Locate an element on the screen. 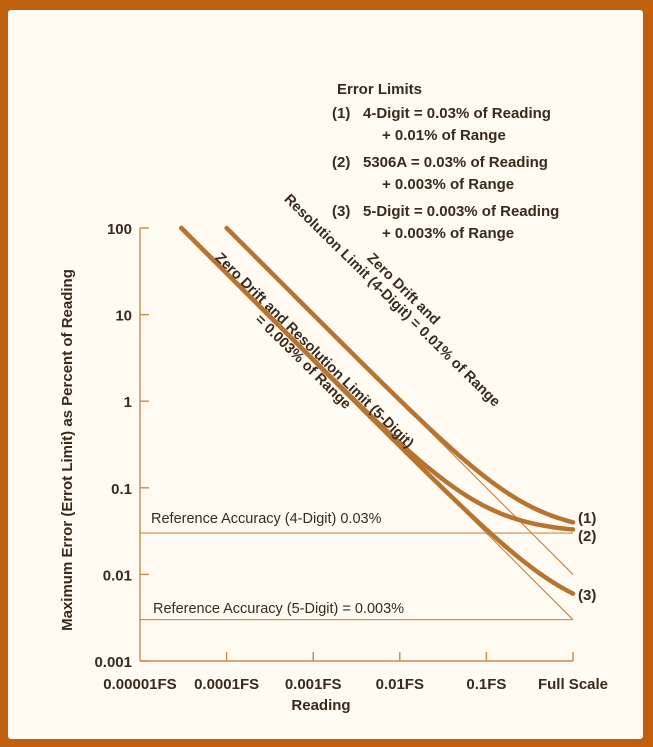 This screenshot has height=747, width=653. y-tick-label: 100 is located at coordinates (119, 229).